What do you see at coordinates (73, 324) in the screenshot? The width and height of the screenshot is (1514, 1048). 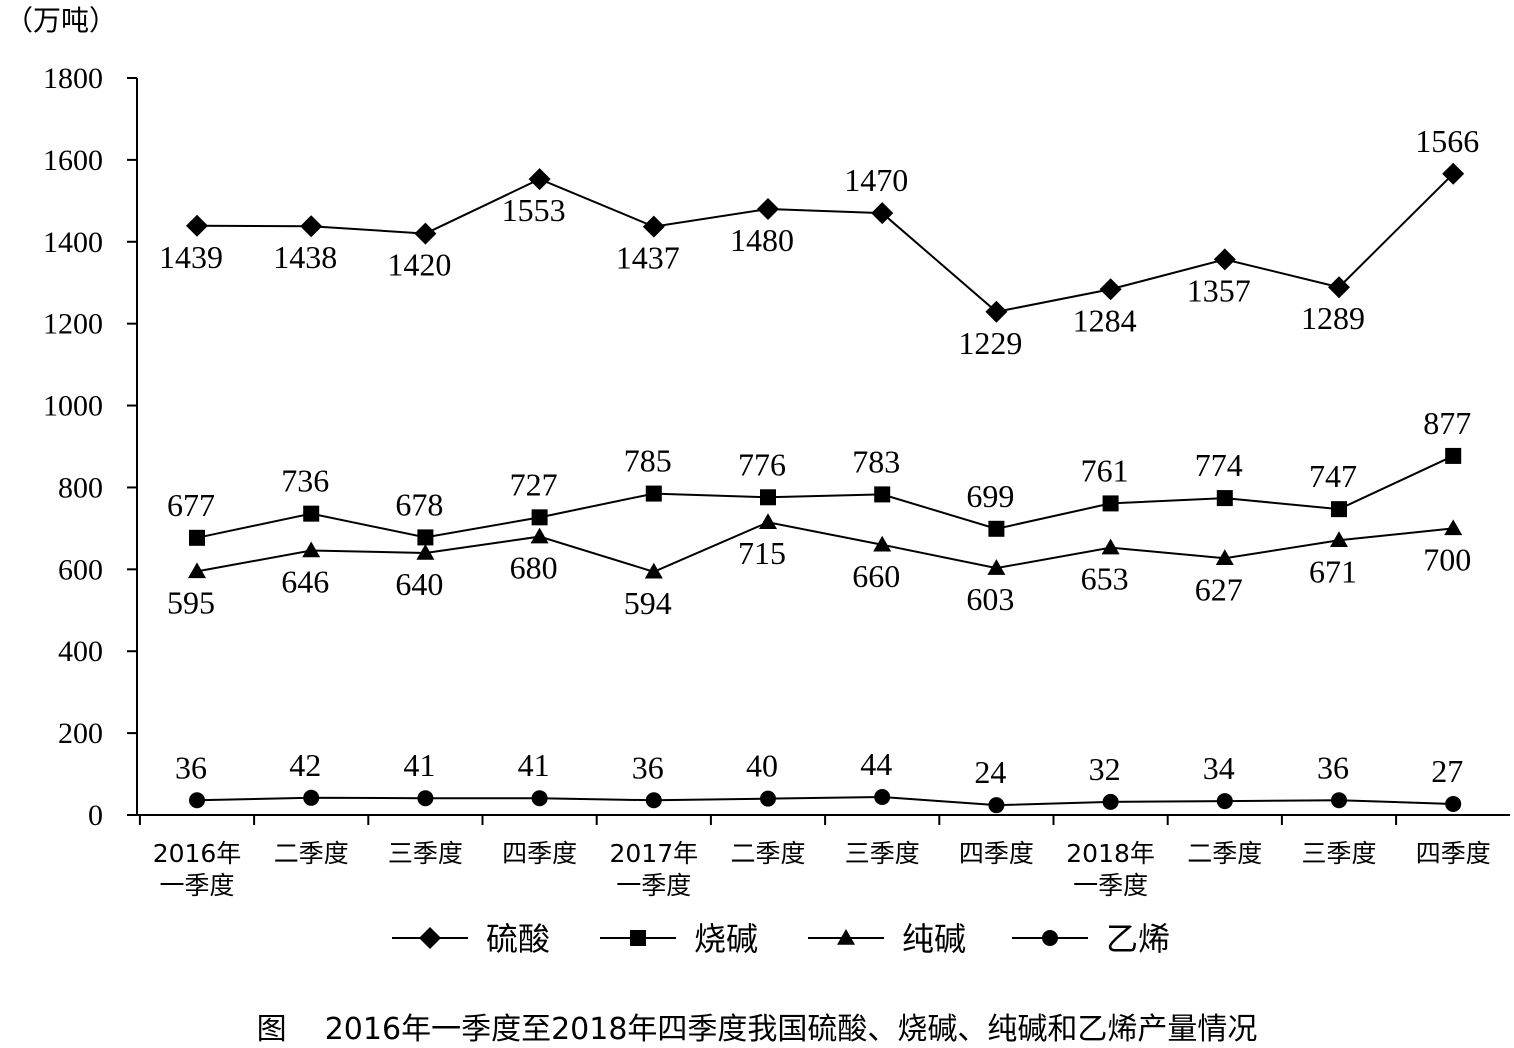 I see `y-tick-label: 1200` at bounding box center [73, 324].